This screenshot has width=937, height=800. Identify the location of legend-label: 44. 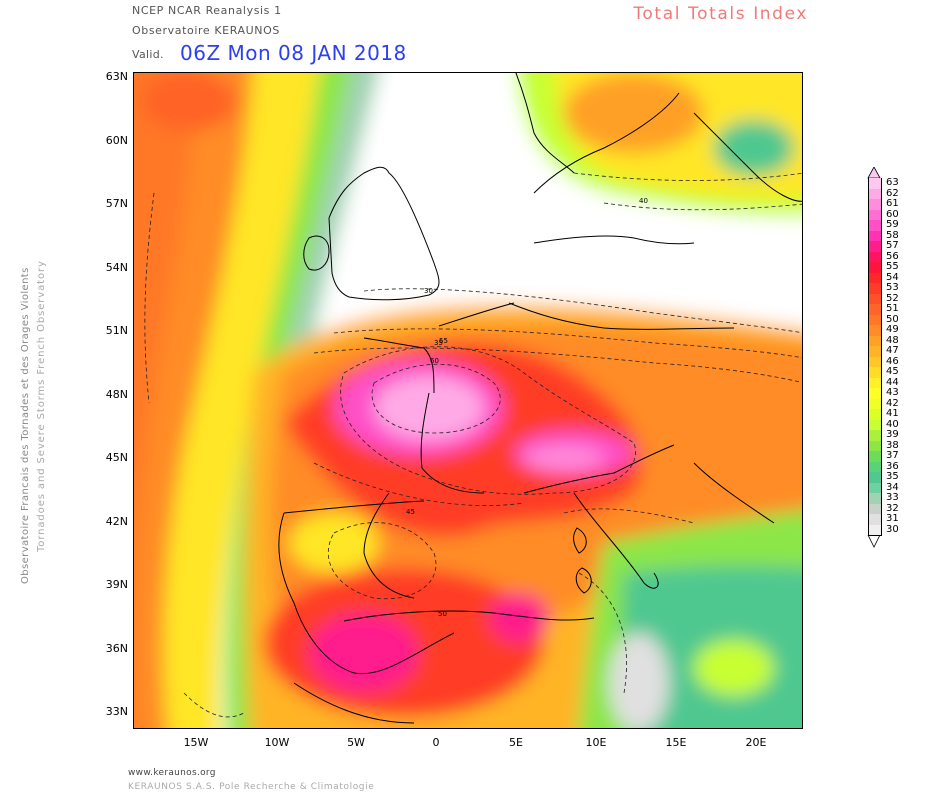
(892, 382).